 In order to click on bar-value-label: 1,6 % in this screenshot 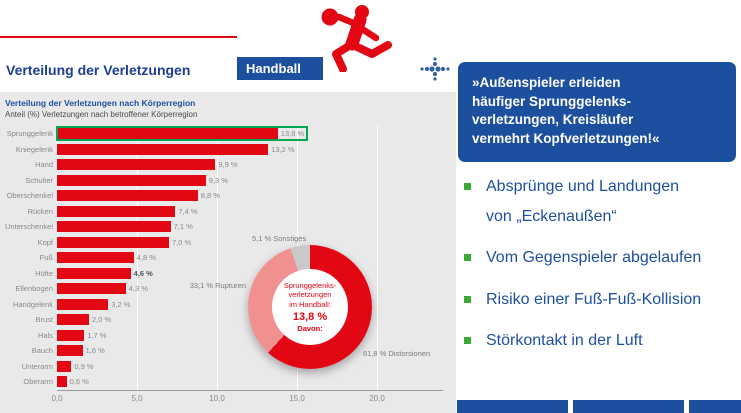, I will do `click(95, 350)`.